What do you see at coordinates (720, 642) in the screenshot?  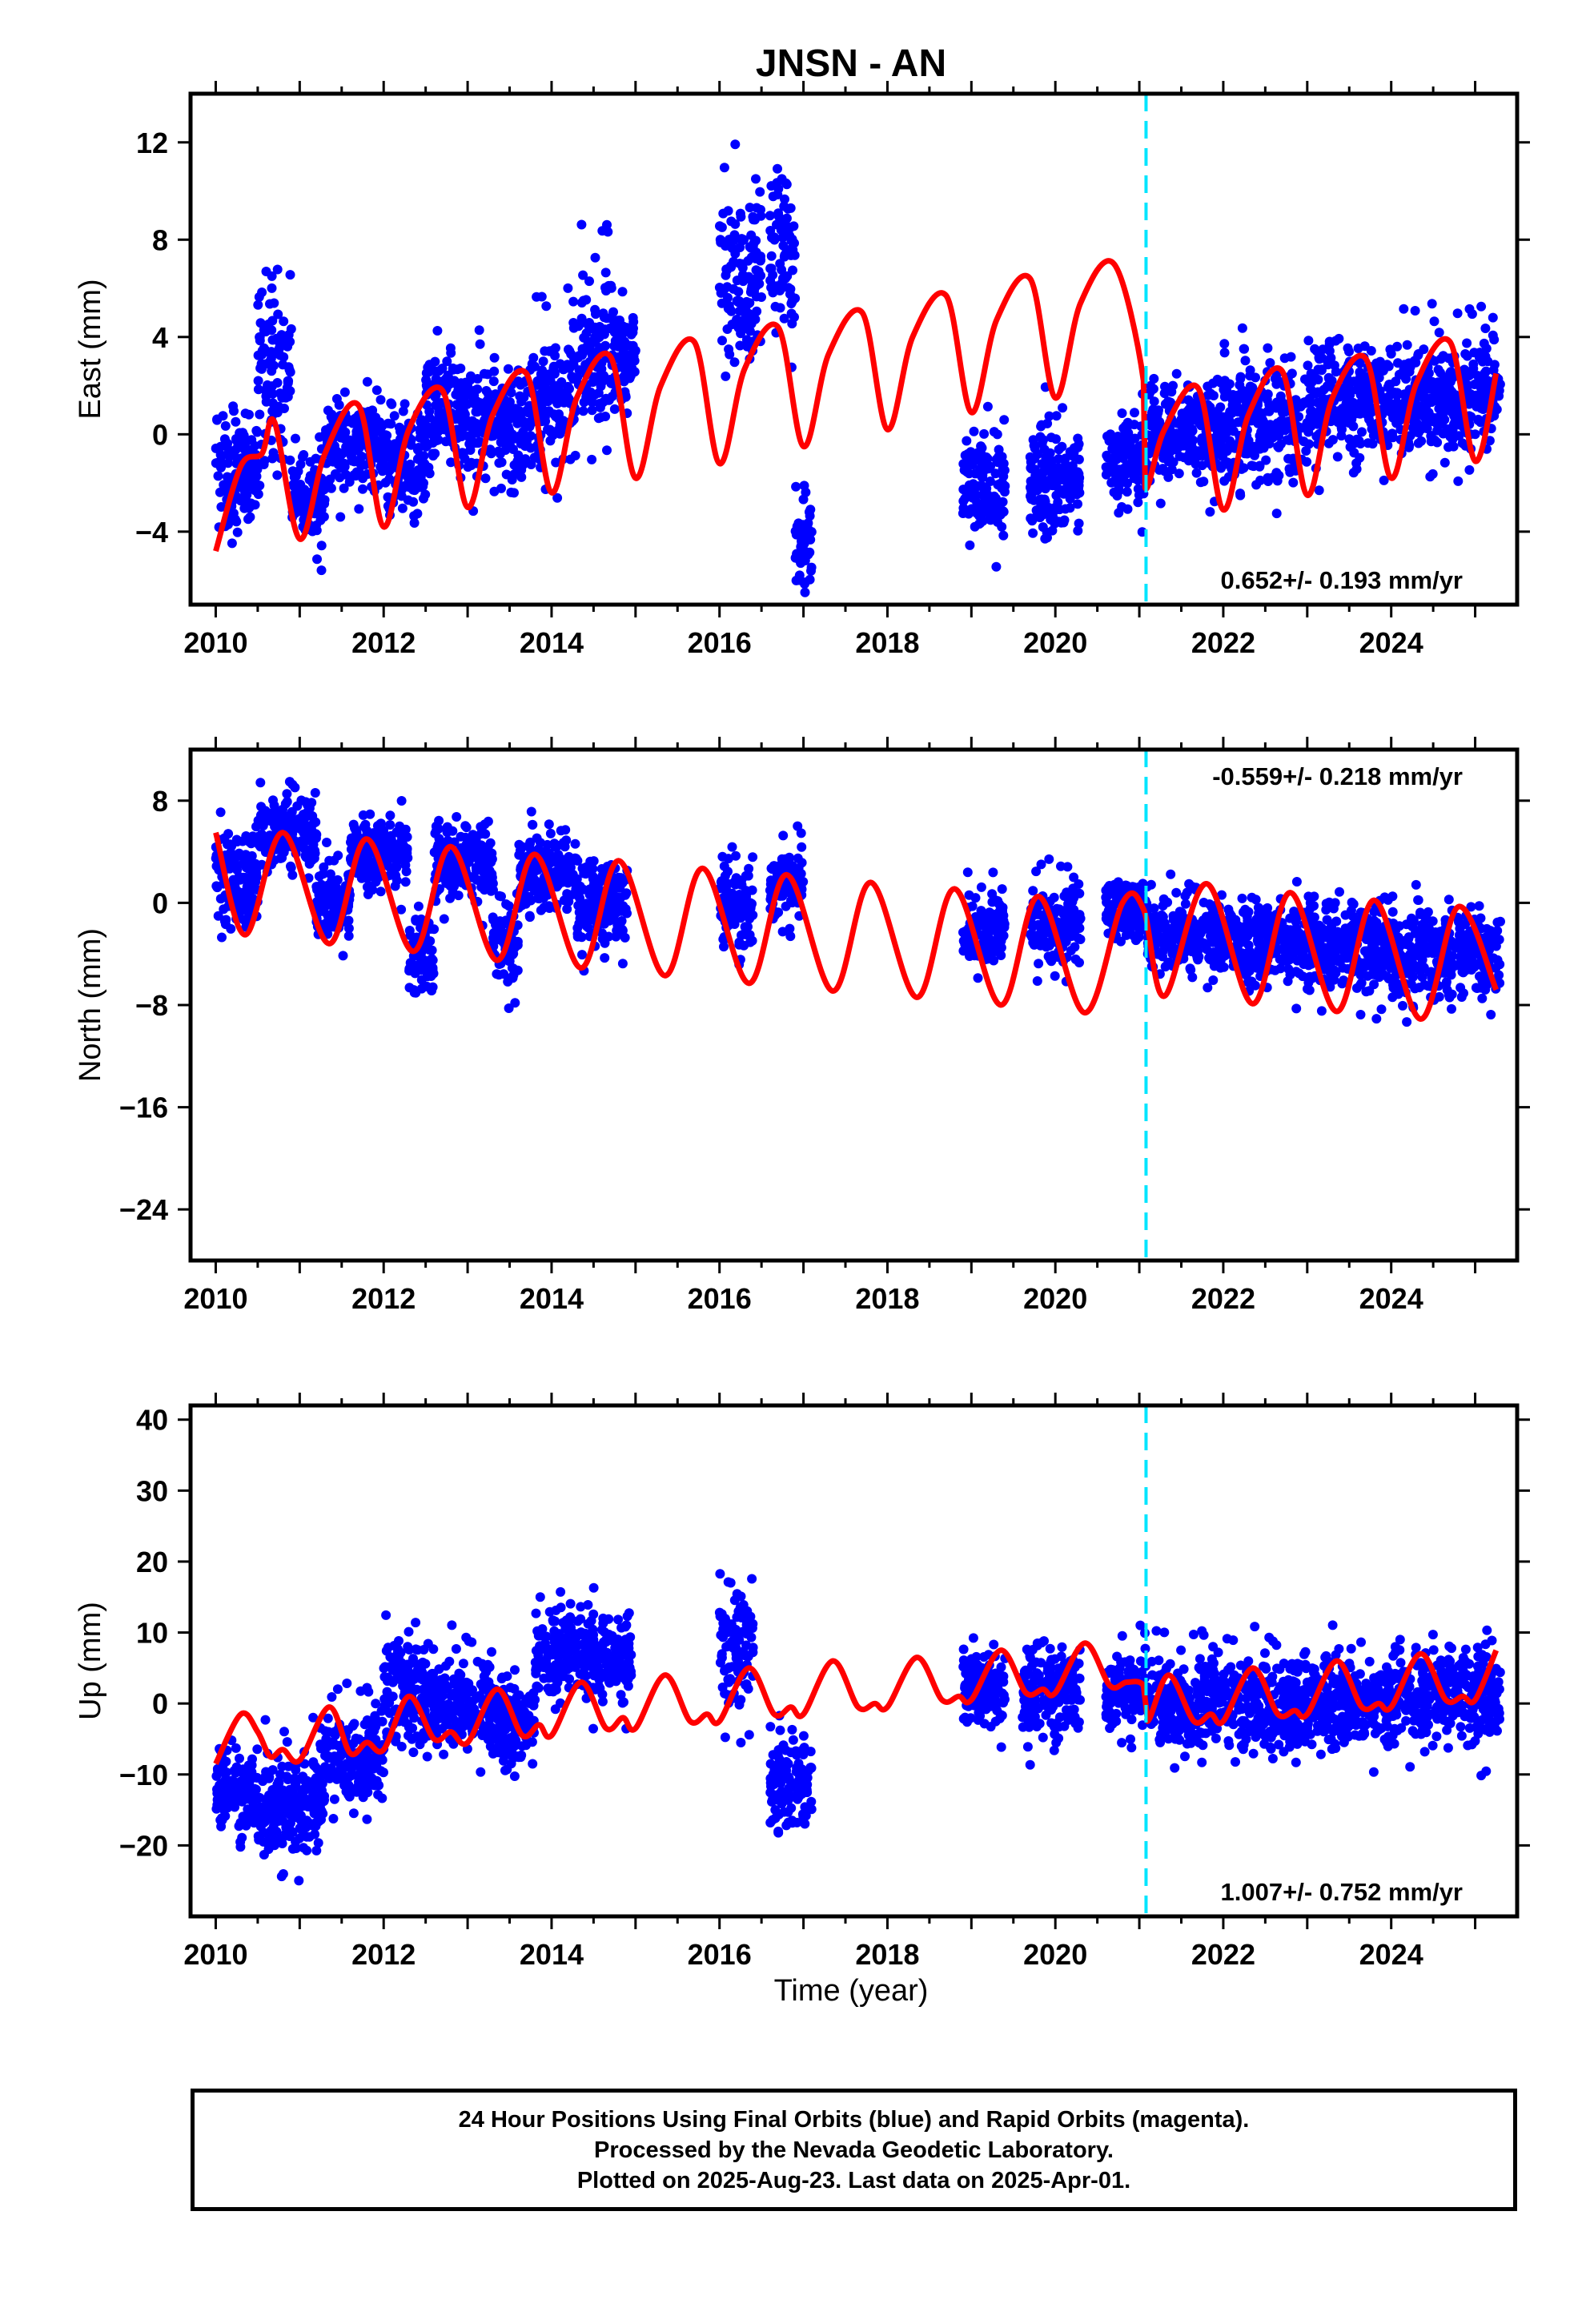 I see `x-tick-label: 2016` at bounding box center [720, 642].